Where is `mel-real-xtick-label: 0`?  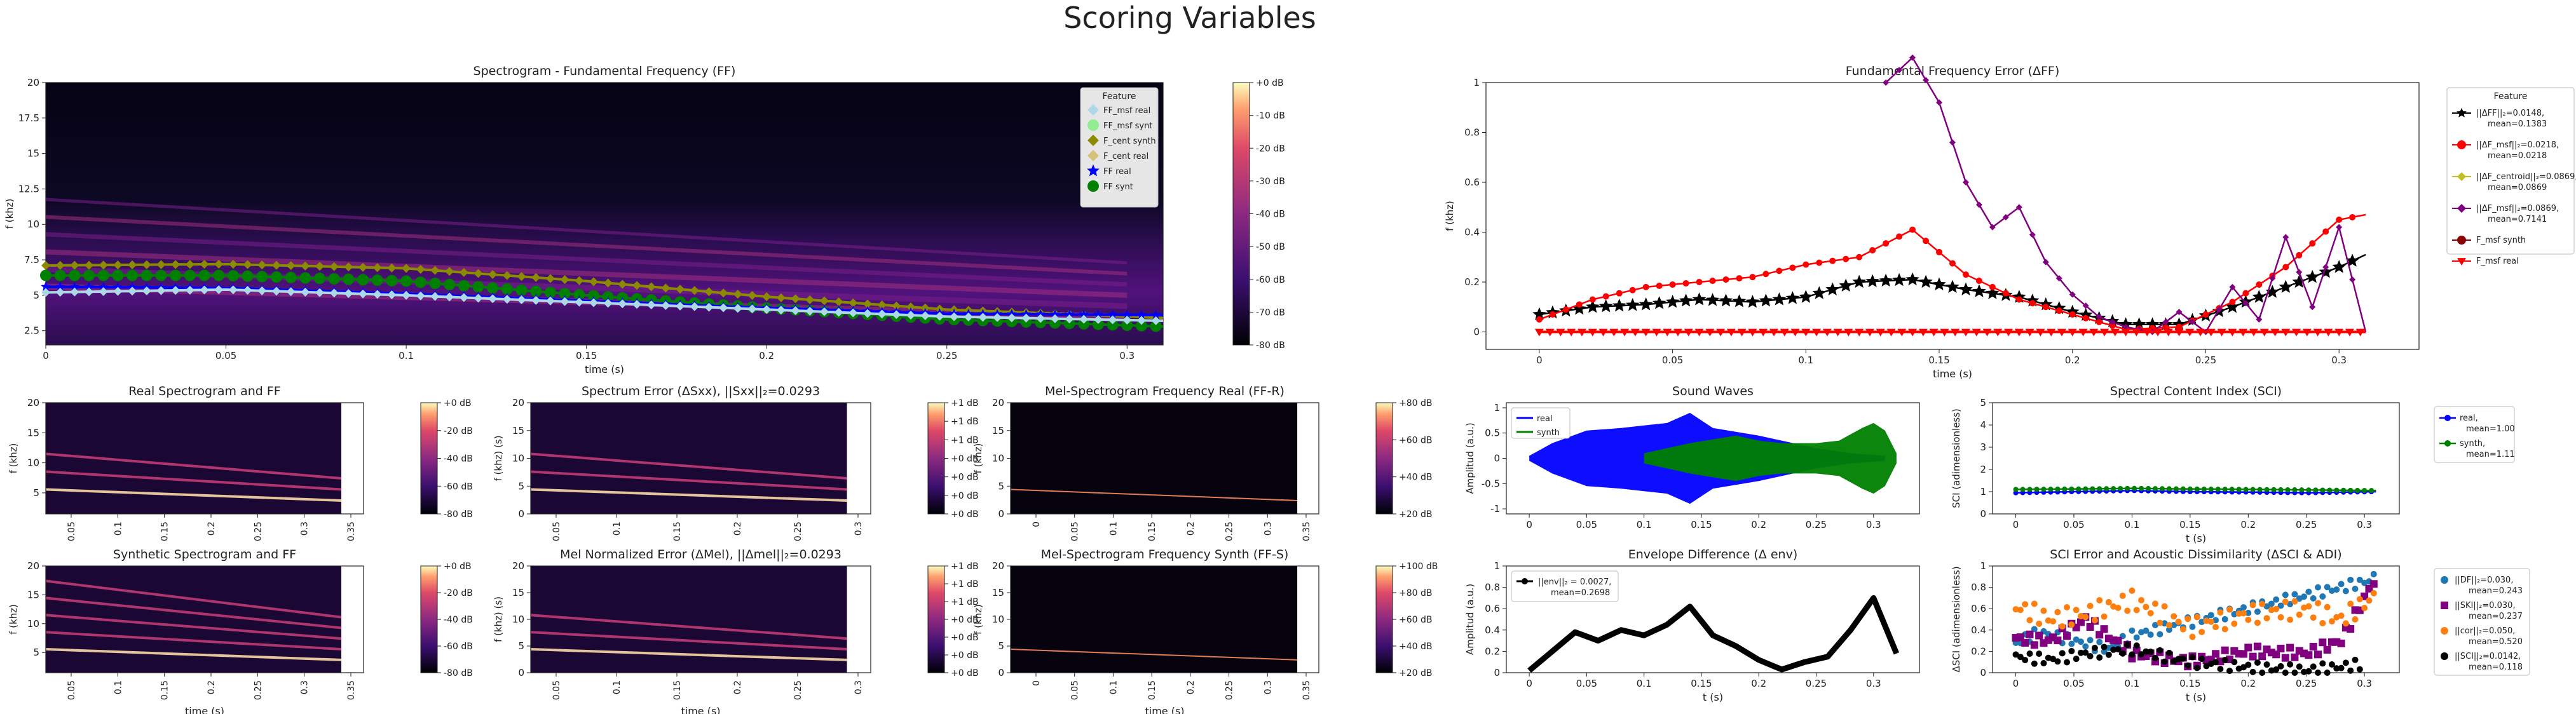
mel-real-xtick-label: 0 is located at coordinates (1037, 524).